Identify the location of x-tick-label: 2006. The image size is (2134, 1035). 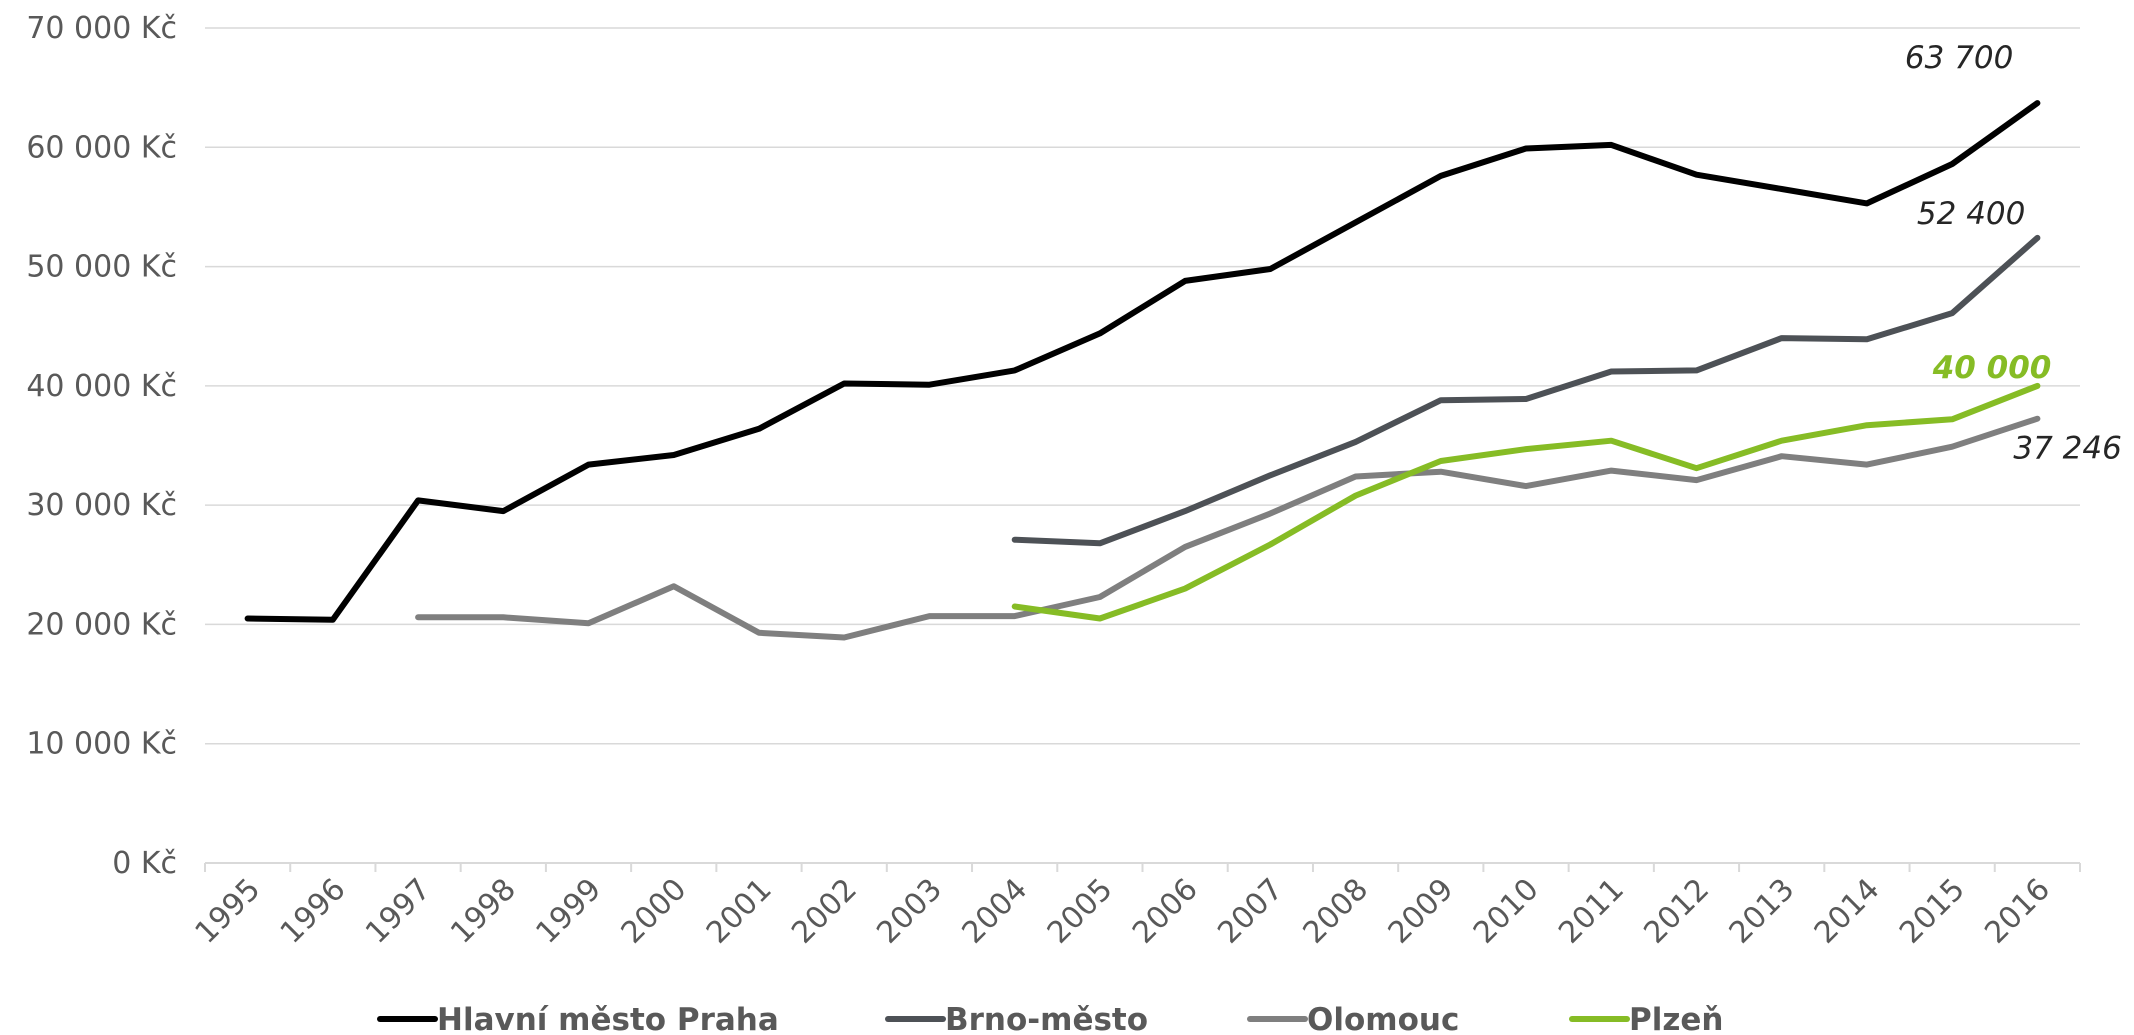
(1165, 911).